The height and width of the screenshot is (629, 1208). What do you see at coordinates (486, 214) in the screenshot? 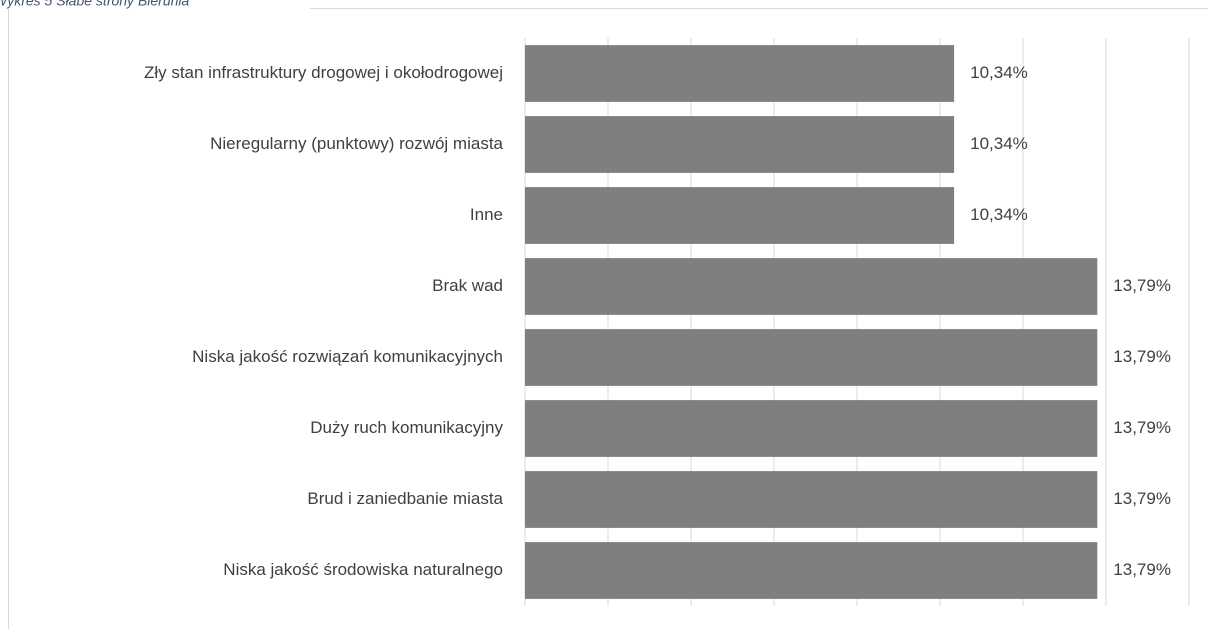
I see `y-tick-label: Inne` at bounding box center [486, 214].